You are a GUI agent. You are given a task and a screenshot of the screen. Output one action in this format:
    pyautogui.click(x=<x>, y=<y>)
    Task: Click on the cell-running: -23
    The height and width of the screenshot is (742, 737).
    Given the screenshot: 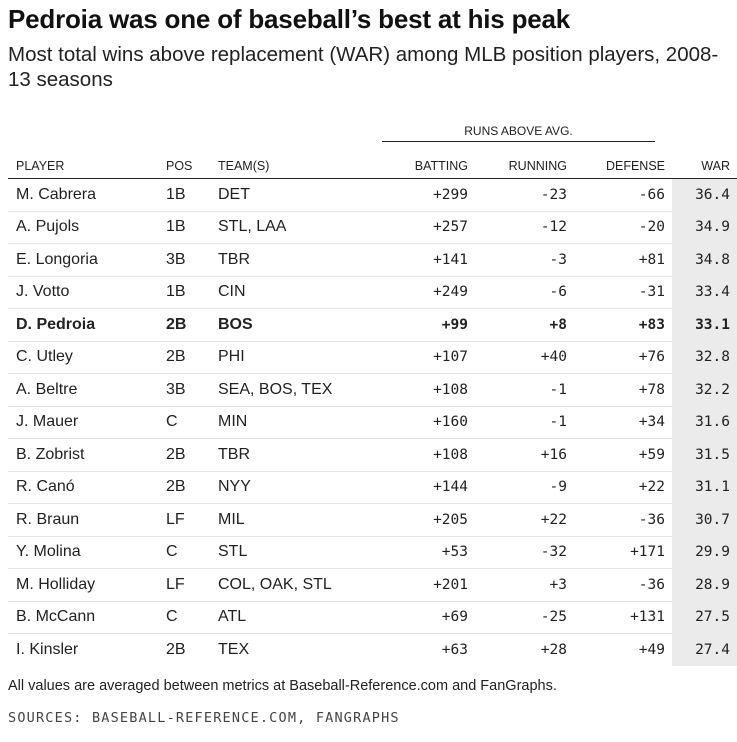 What is the action you would take?
    pyautogui.click(x=517, y=195)
    